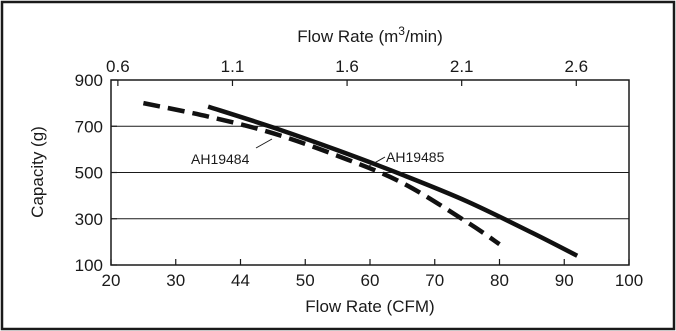  What do you see at coordinates (369, 306) in the screenshot?
I see `bottom-axis-title: Flow Rate (CFM)` at bounding box center [369, 306].